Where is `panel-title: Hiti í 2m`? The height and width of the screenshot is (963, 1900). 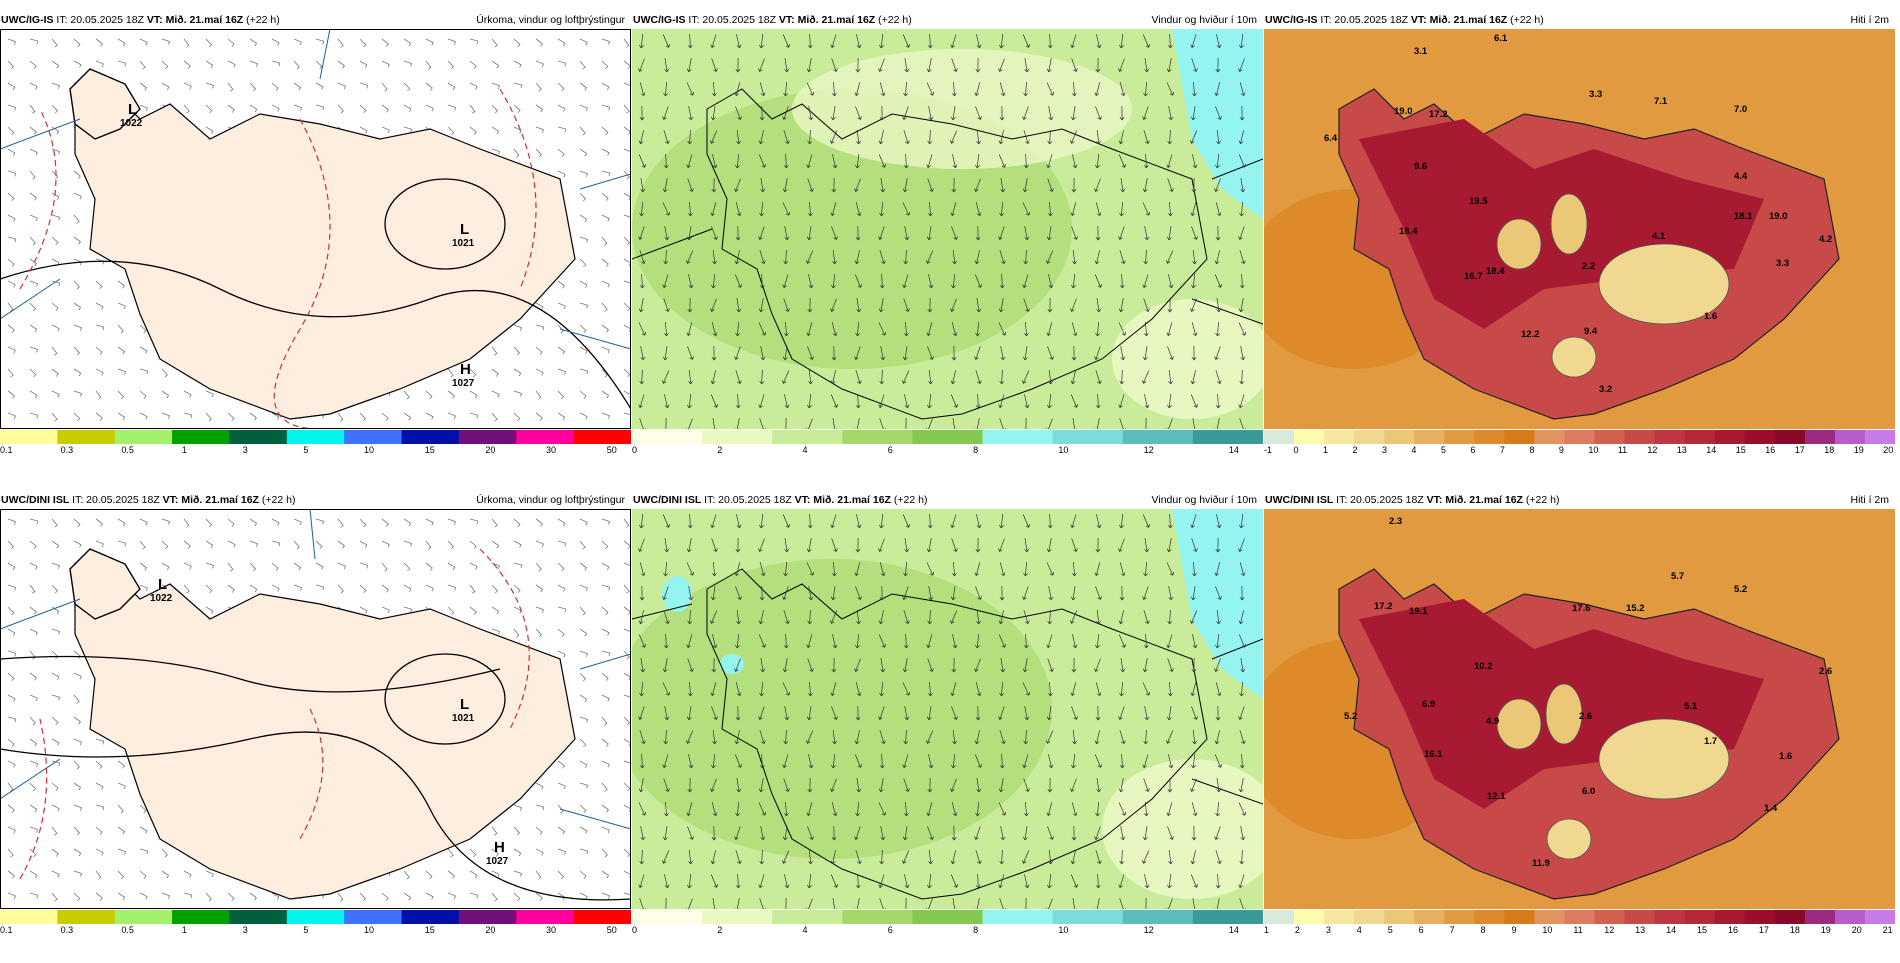
panel-title: Hiti í 2m is located at coordinates (1869, 500).